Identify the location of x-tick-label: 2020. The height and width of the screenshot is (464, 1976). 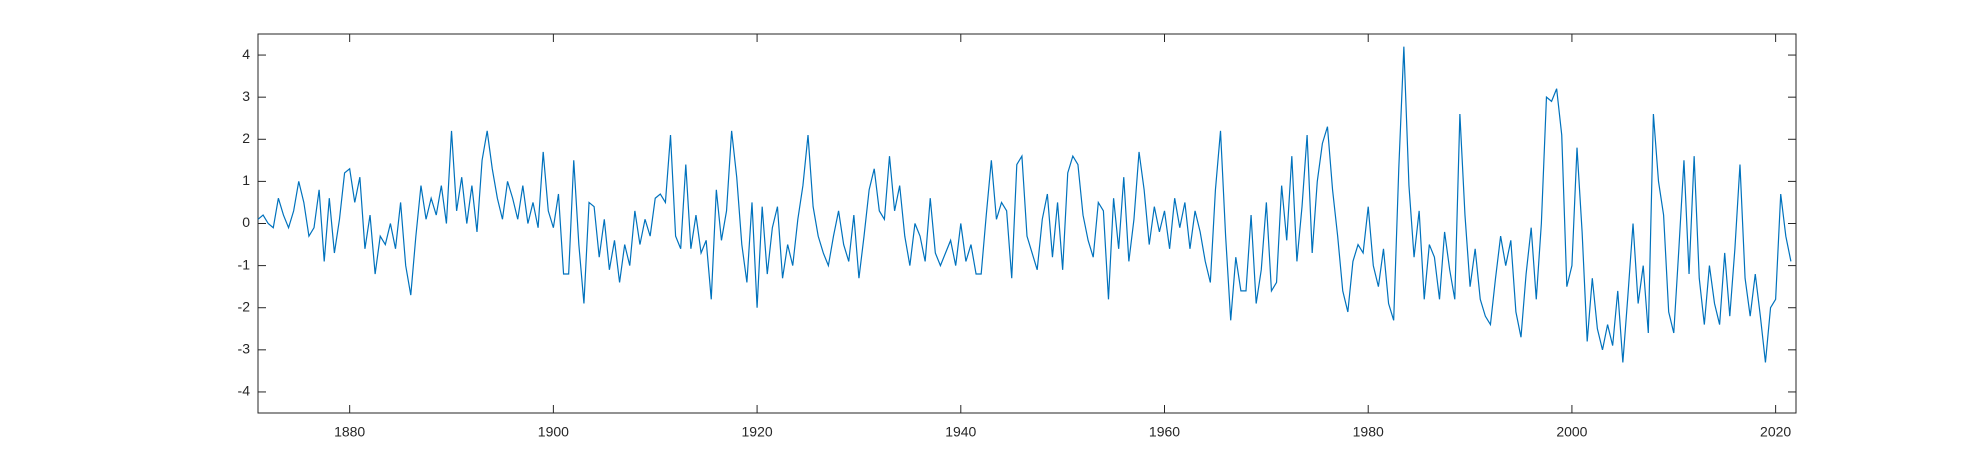
(1775, 432).